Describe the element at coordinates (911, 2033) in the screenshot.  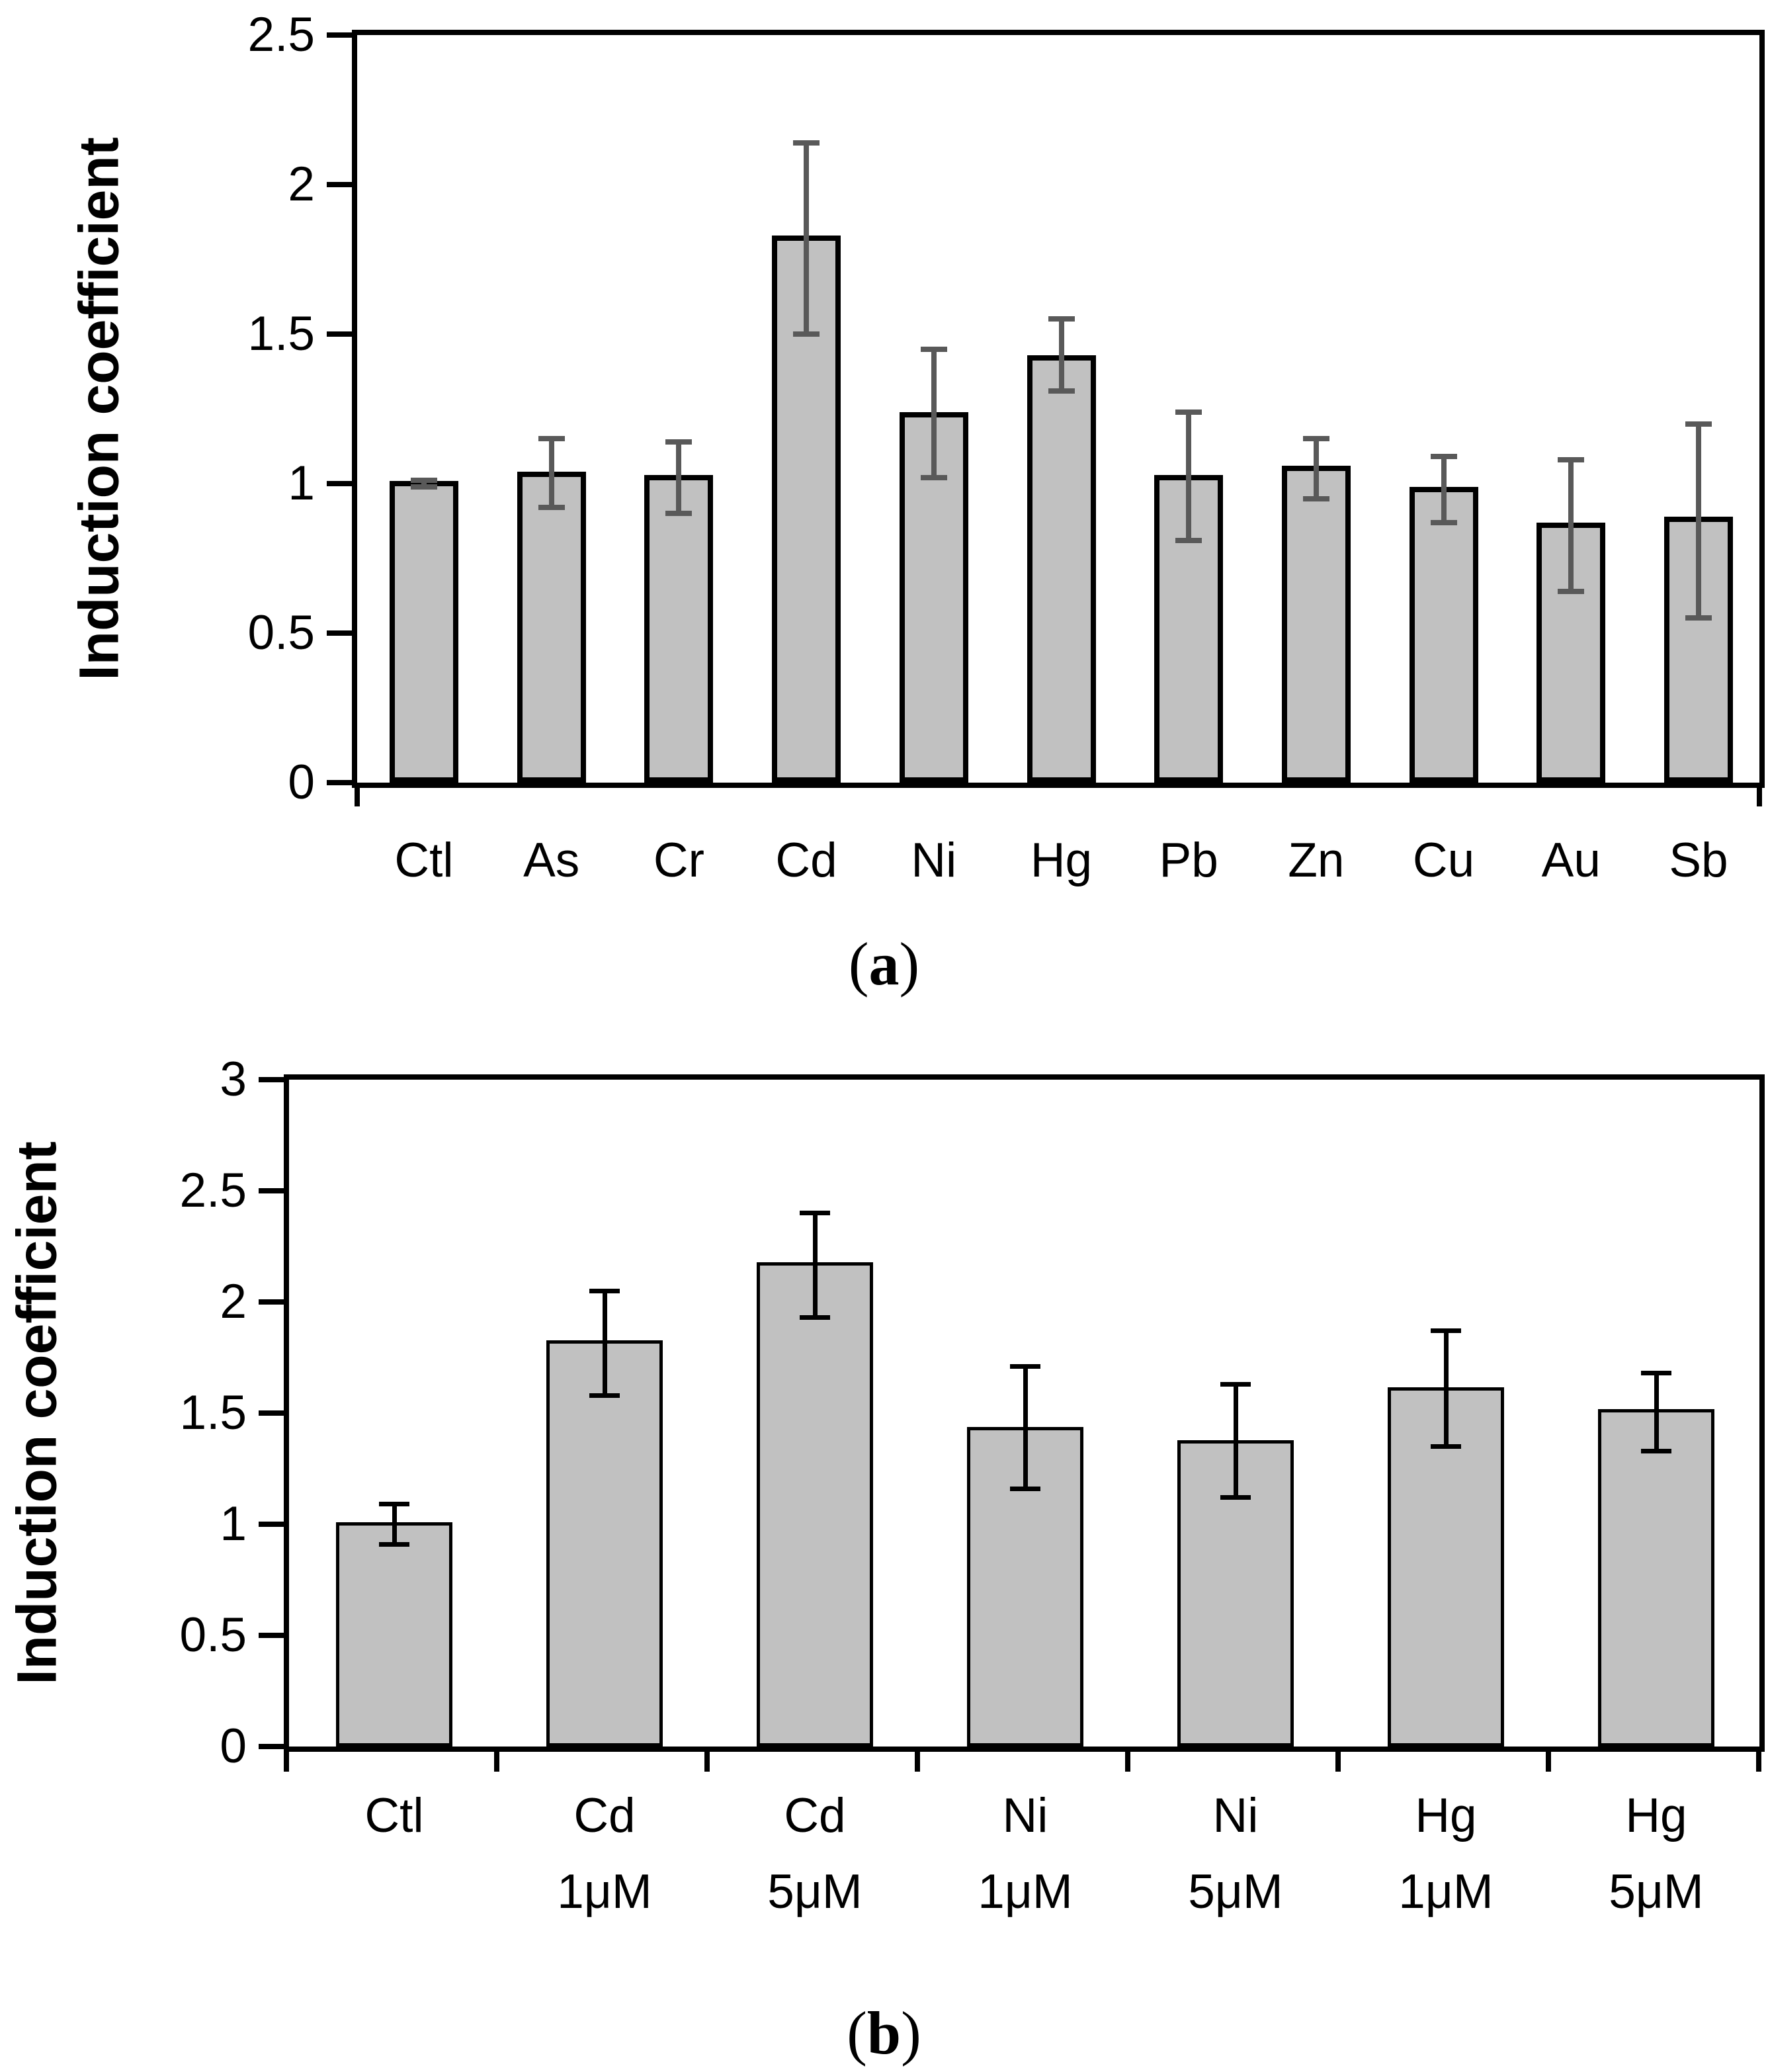
I see `caption-b-close: )` at that location.